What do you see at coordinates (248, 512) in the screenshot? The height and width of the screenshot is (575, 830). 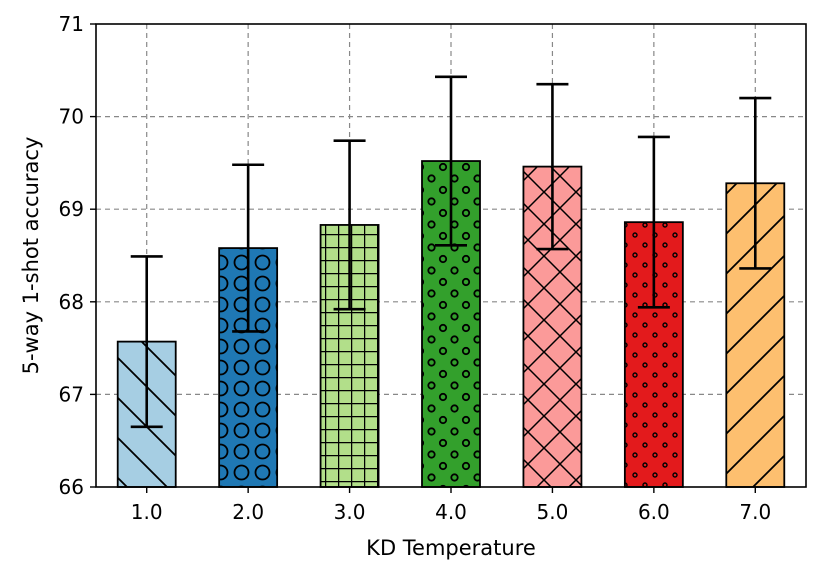 I see `x-tick-label: 2.0` at bounding box center [248, 512].